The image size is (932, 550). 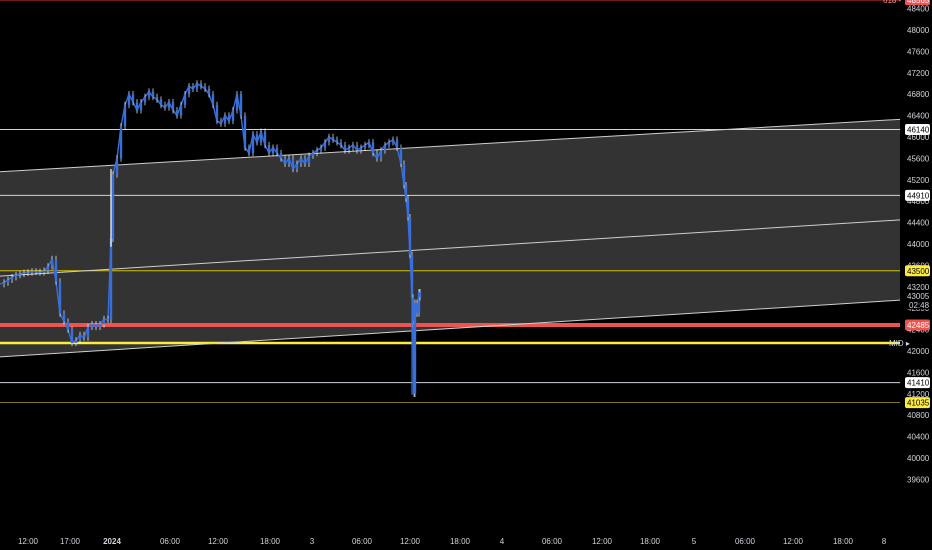 What do you see at coordinates (70, 541) in the screenshot?
I see `x-tick-label: 17:00` at bounding box center [70, 541].